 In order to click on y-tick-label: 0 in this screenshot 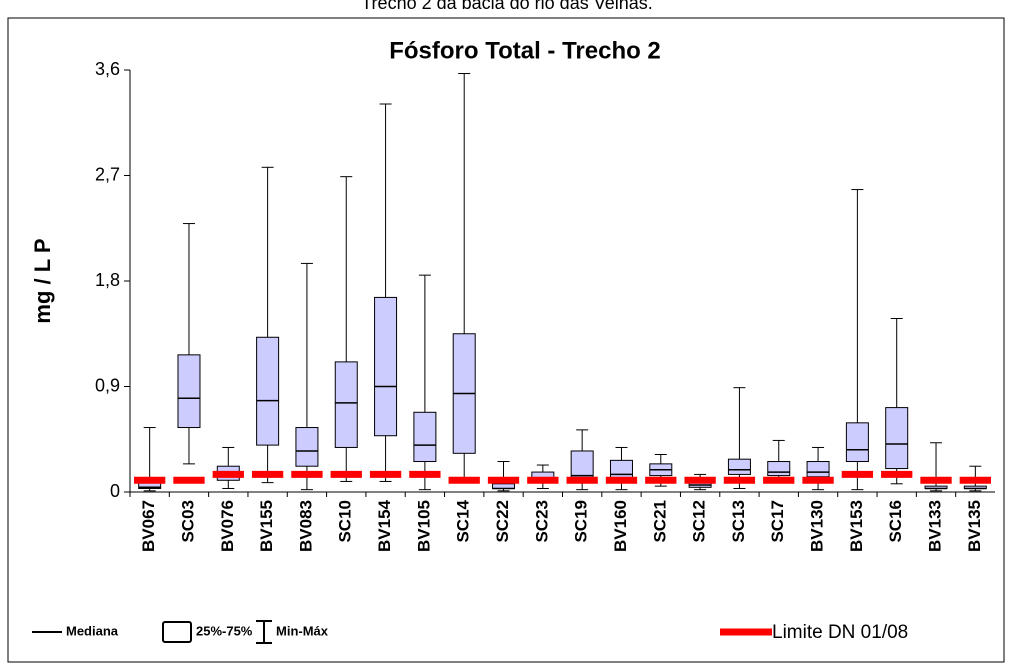, I will do `click(115, 491)`.